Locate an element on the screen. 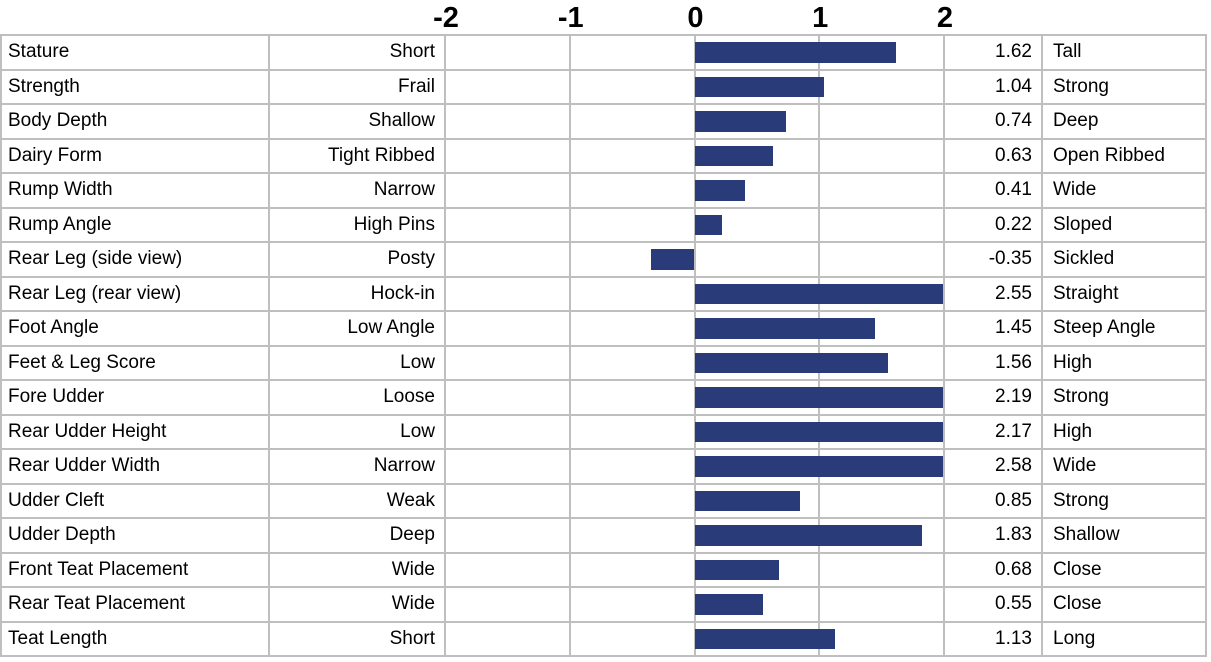 Image resolution: width=1211 pixels, height=662 pixels. axis-tick-labels: -2 -1 0 1 2 is located at coordinates (693, 17).